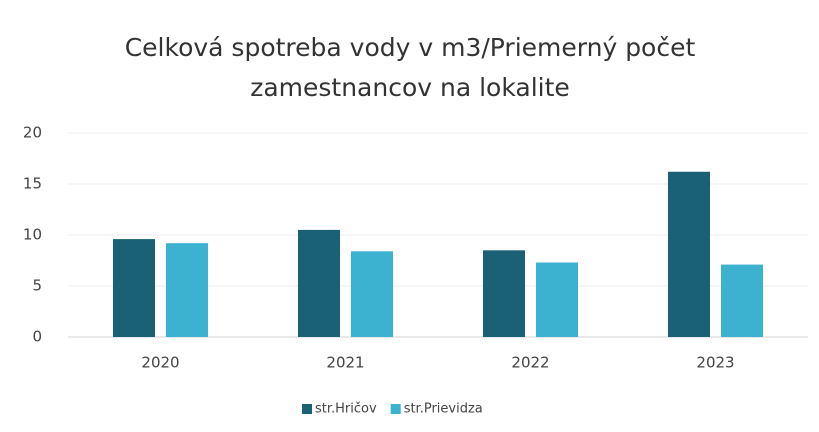 The height and width of the screenshot is (432, 819). What do you see at coordinates (32, 235) in the screenshot?
I see `y-tick-label: 10` at bounding box center [32, 235].